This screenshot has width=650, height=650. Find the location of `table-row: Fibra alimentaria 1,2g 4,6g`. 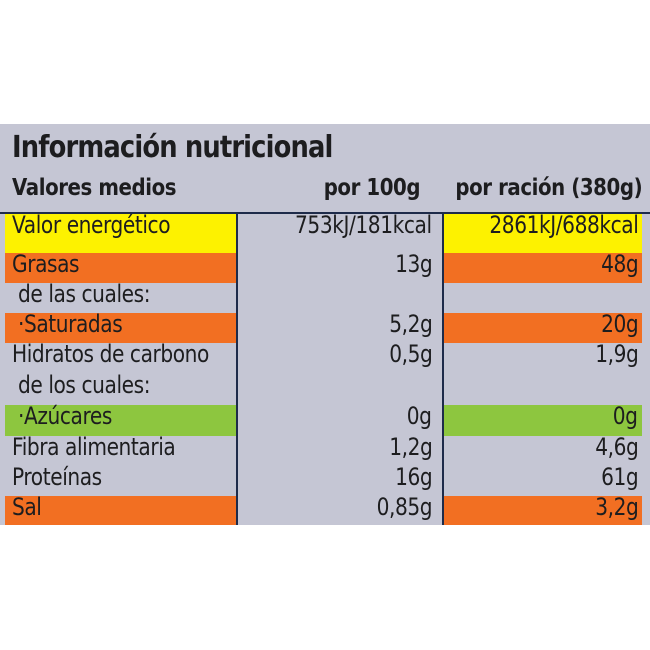

table-row: Fibra alimentaria 1,2g 4,6g is located at coordinates (325, 449).